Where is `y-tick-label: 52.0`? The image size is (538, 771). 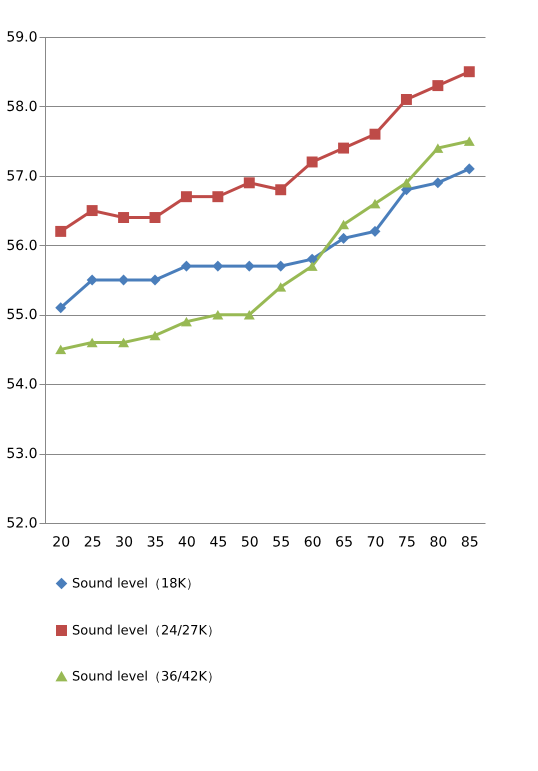
y-tick-label: 52.0 is located at coordinates (22, 524).